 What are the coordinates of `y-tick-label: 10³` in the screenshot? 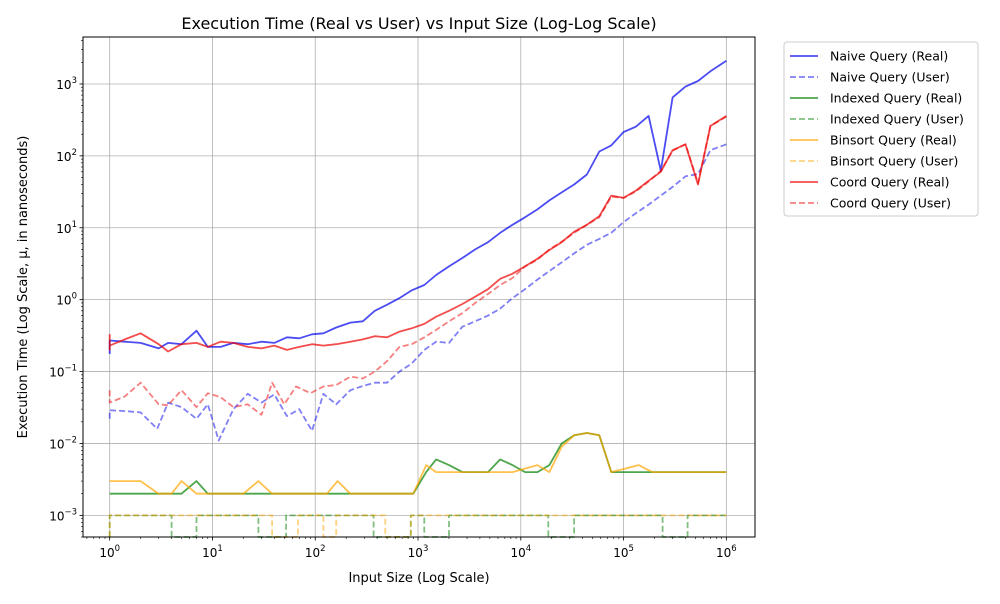 It's located at (66, 84).